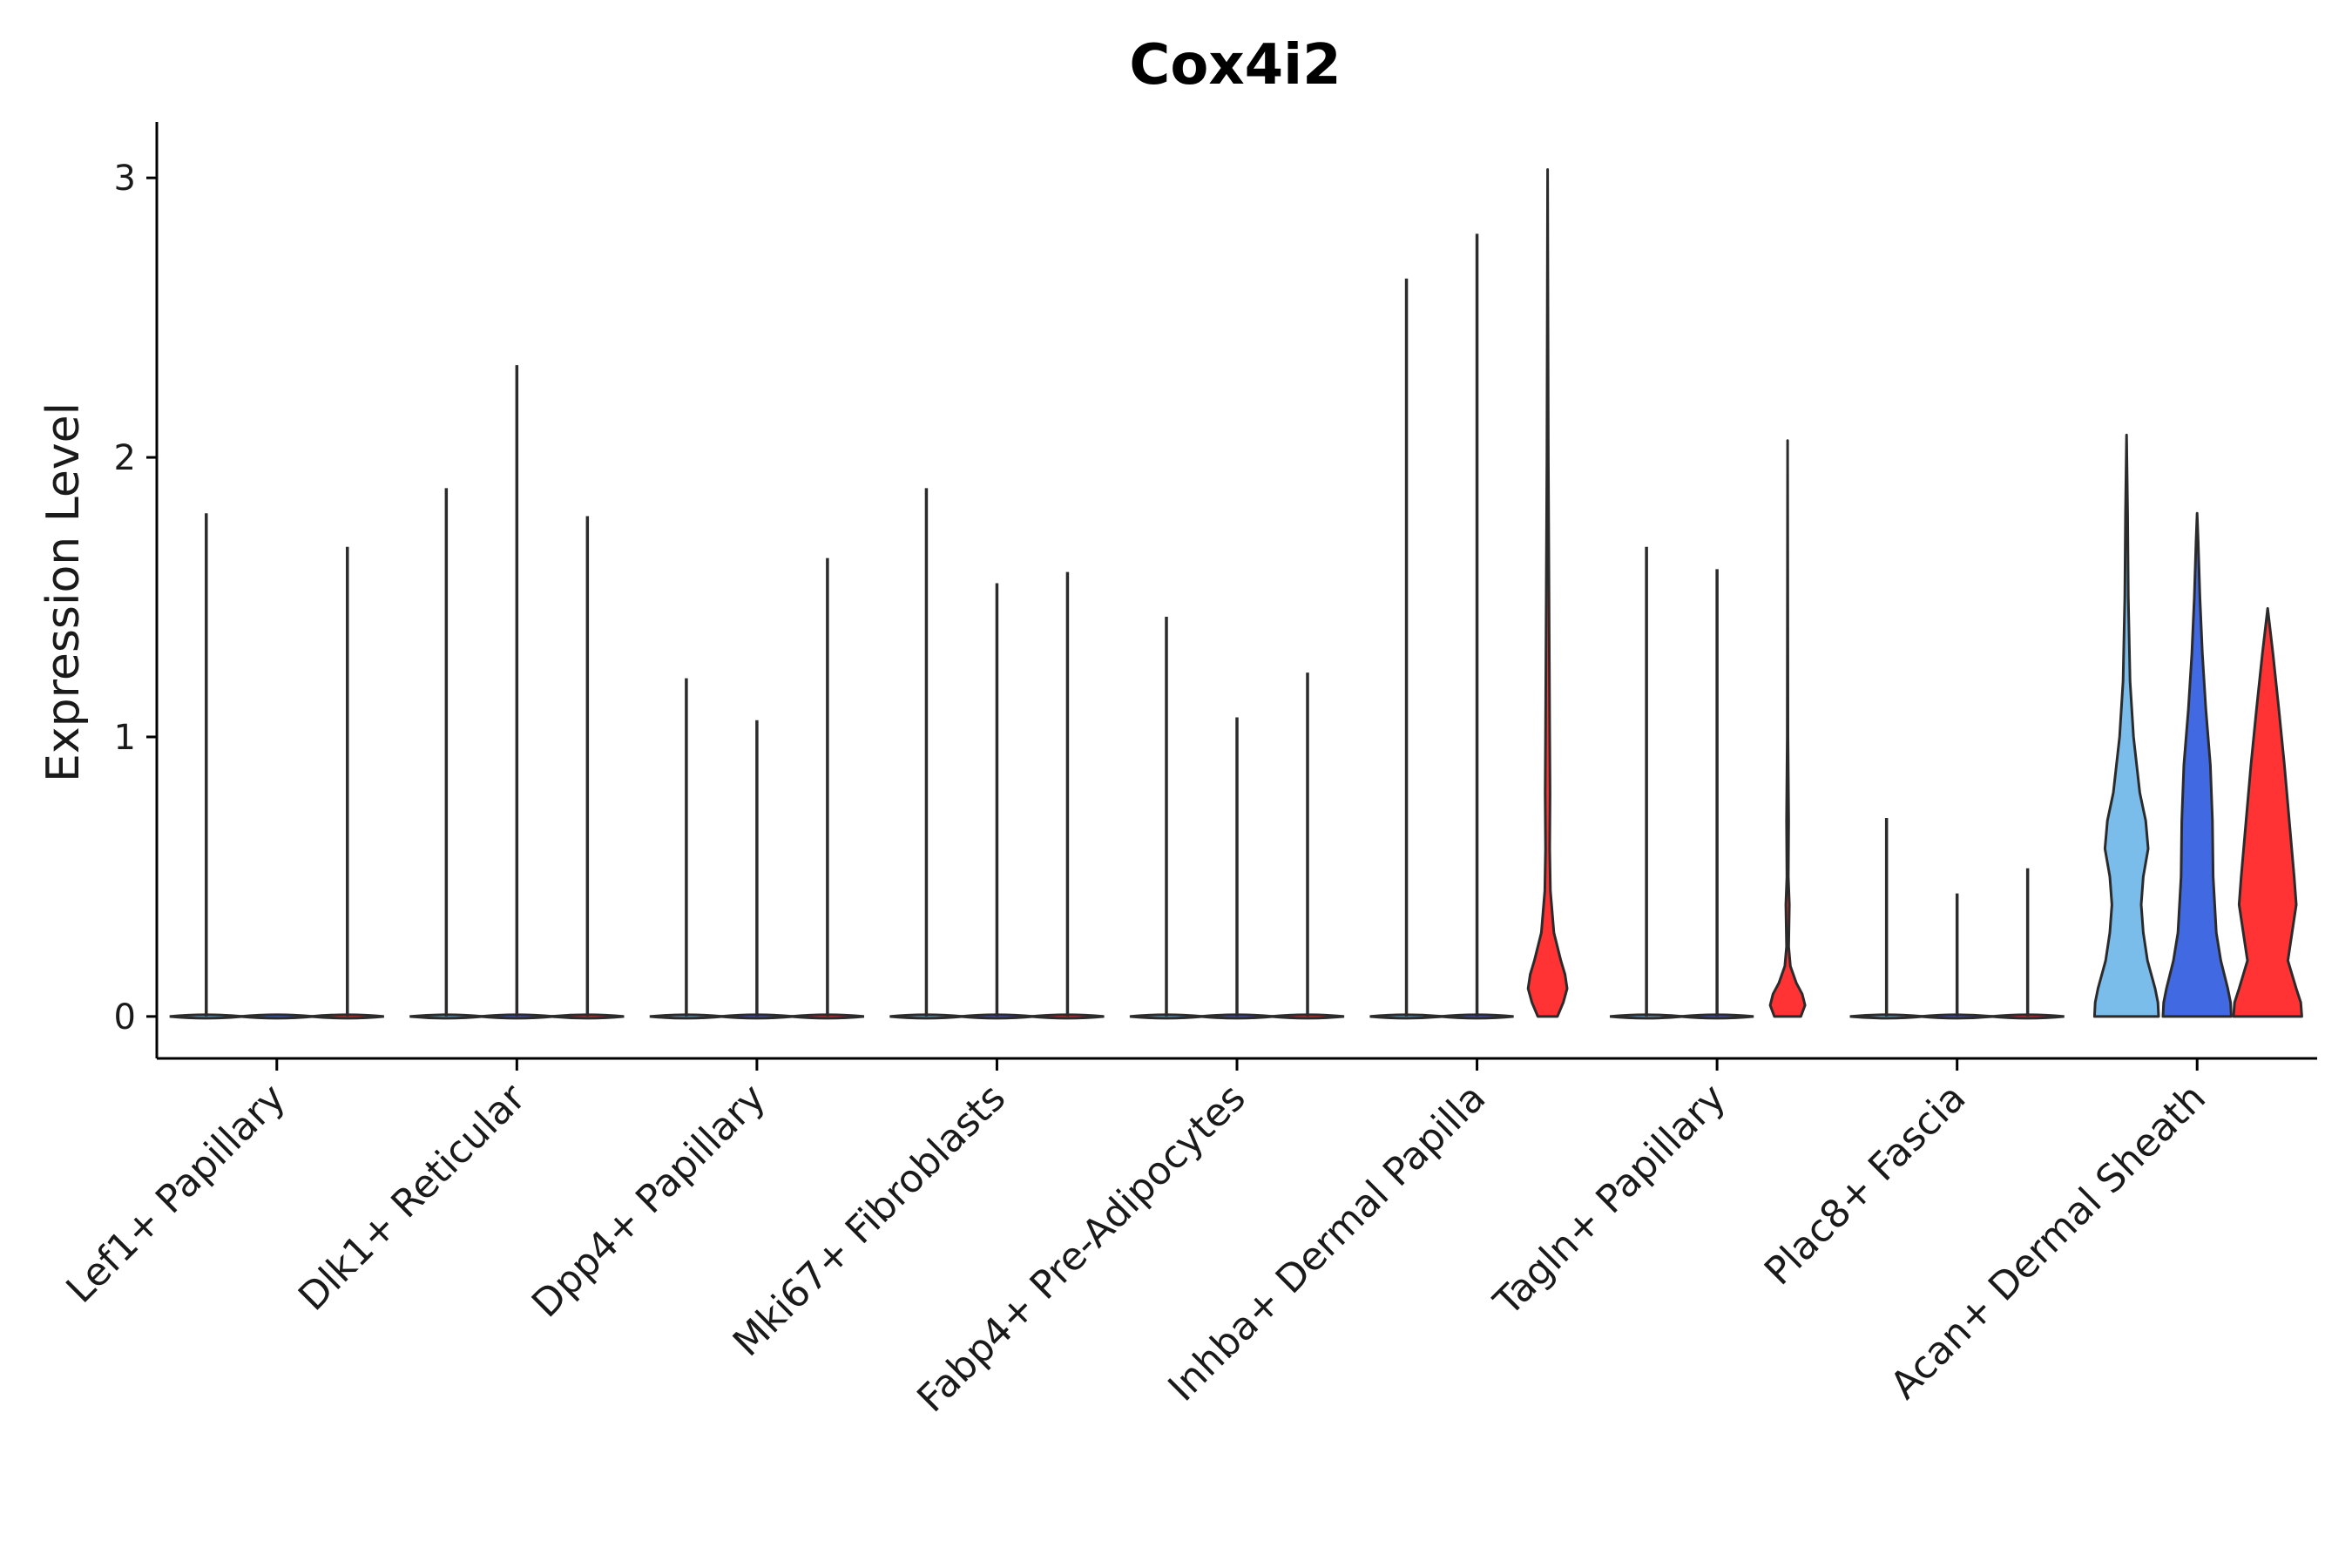  What do you see at coordinates (649, 1201) in the screenshot?
I see `x-tick-label: Dpp4+ Papillary` at bounding box center [649, 1201].